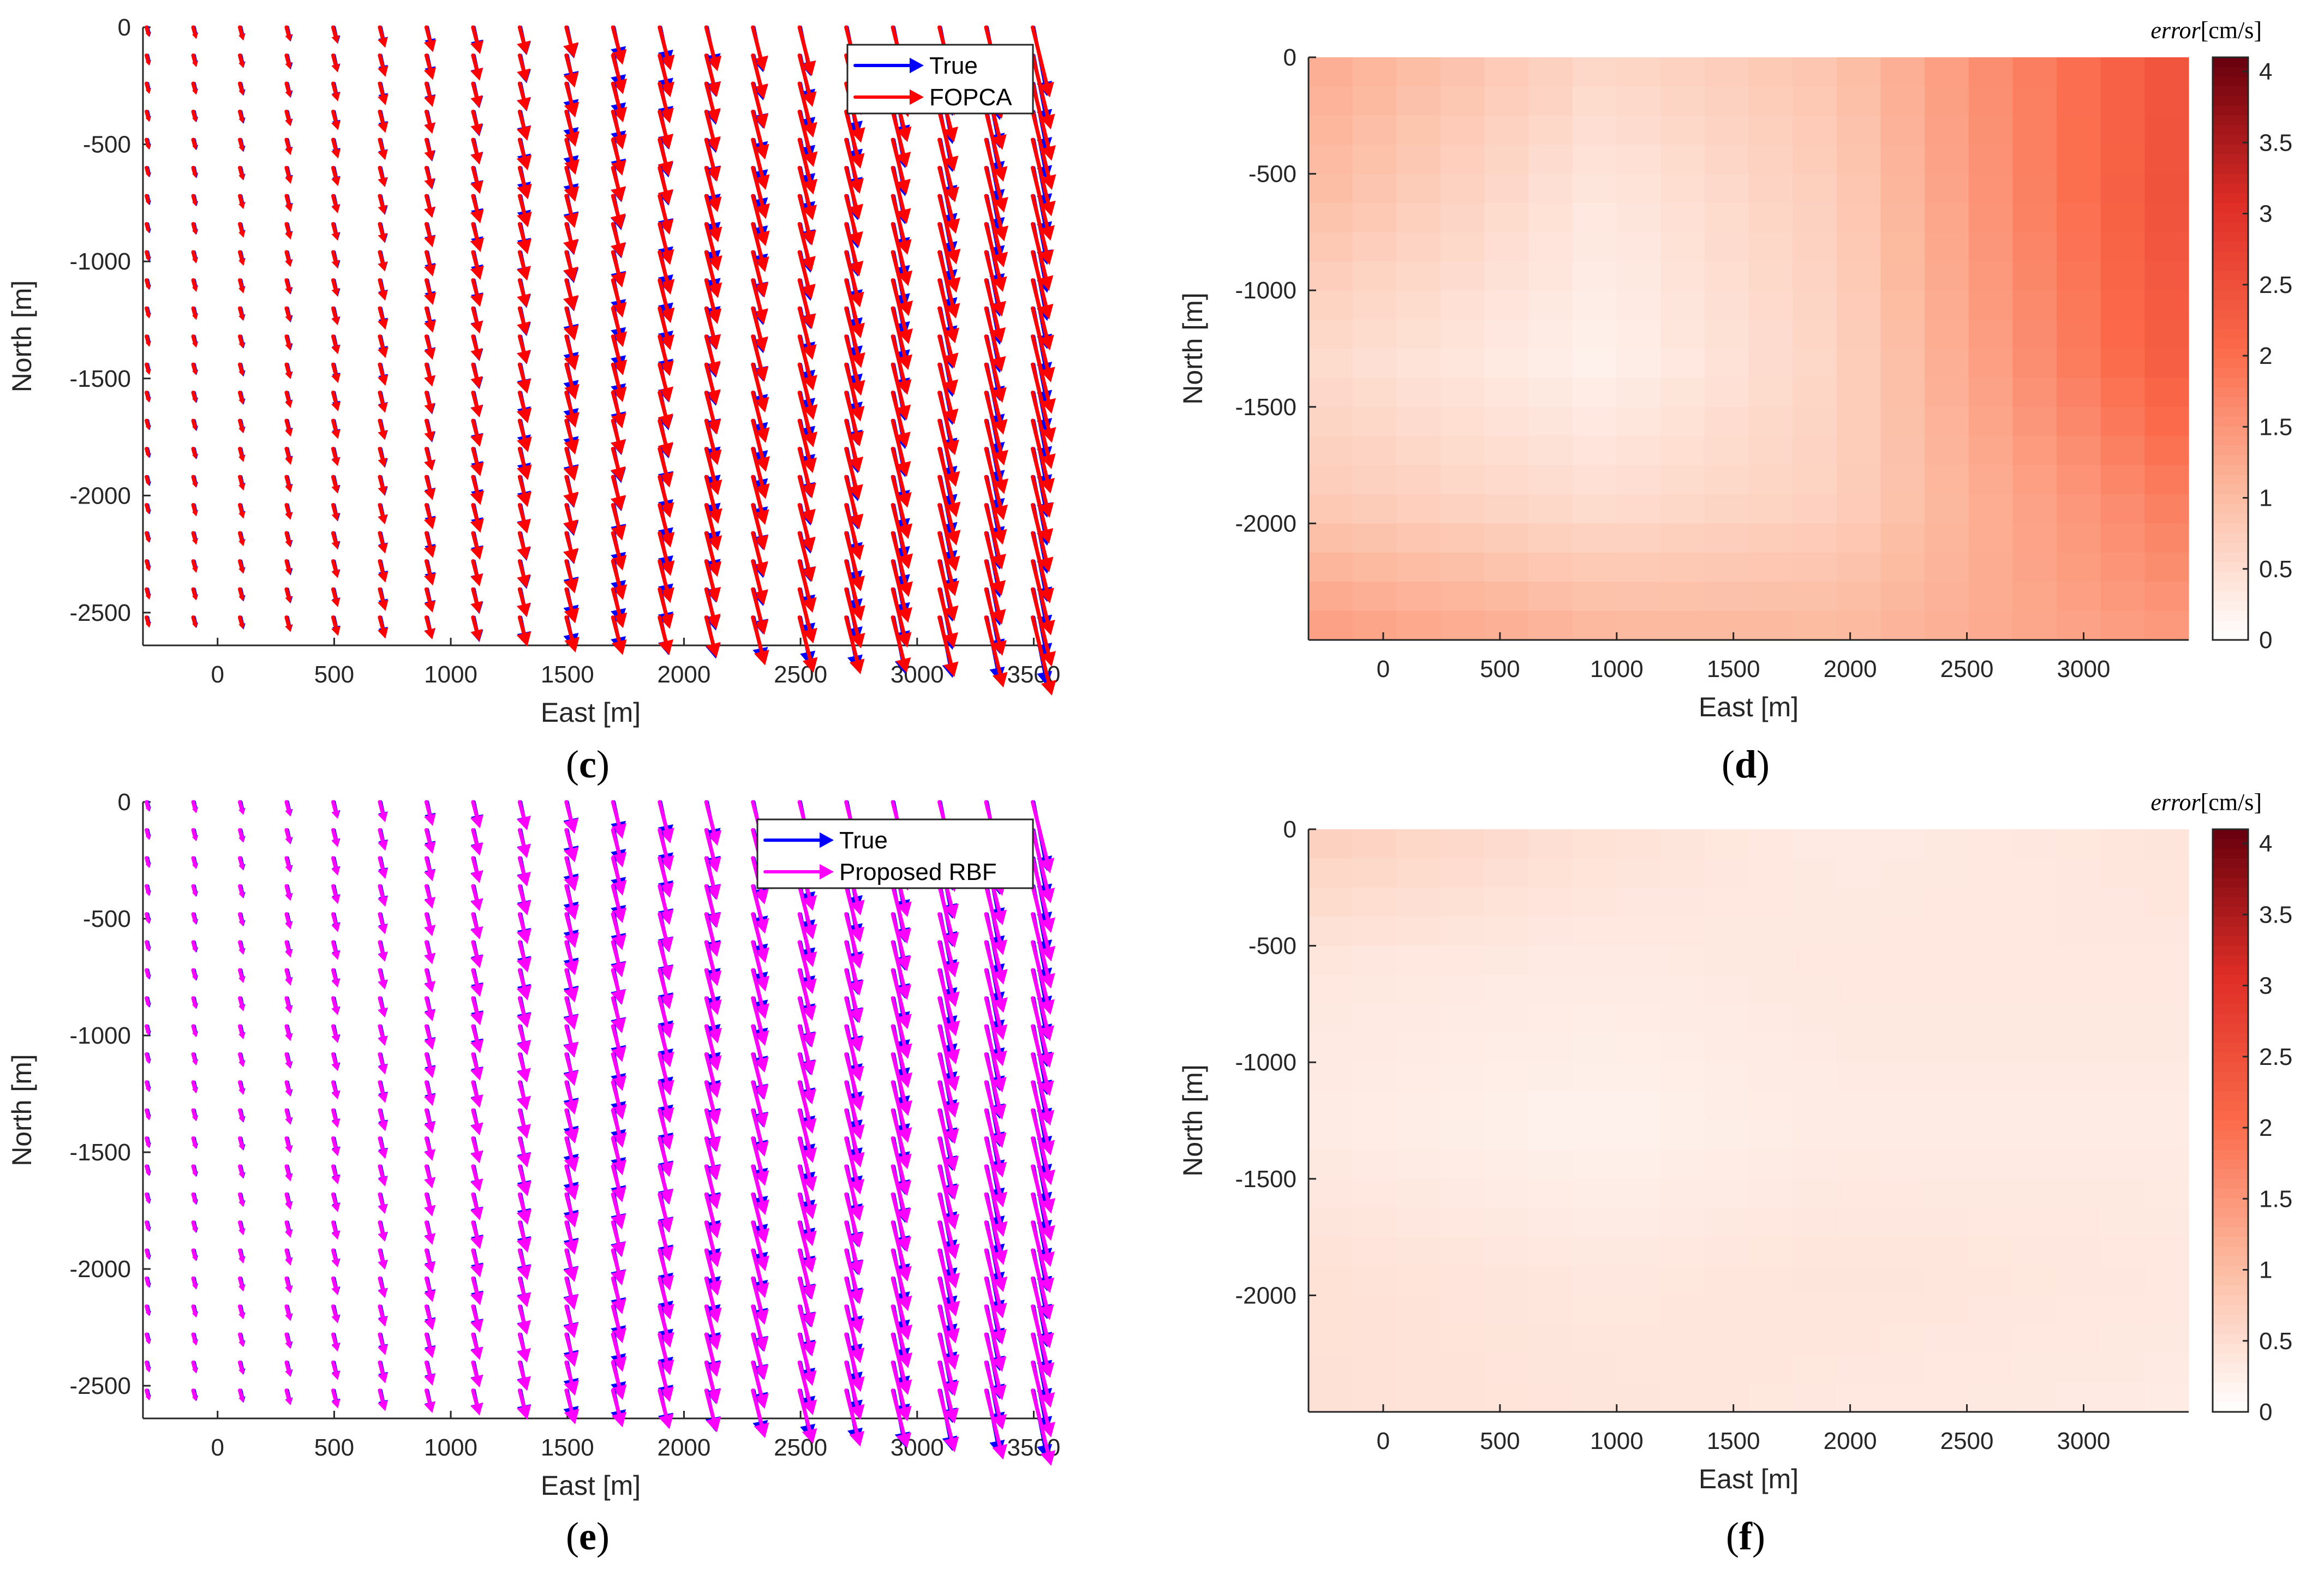 This screenshot has width=2324, height=1569. Describe the element at coordinates (2230, 950) in the screenshot. I see `f-colorbar-step` at that location.